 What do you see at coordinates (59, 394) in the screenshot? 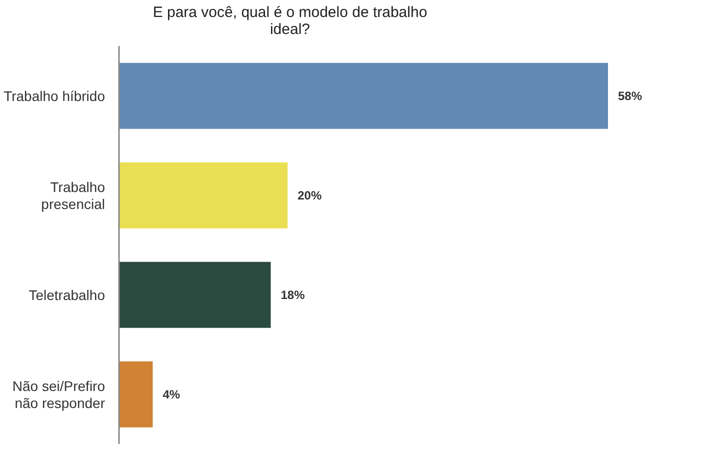
I see `y-tick-label: Não sei/Prefiro não responder` at bounding box center [59, 394].